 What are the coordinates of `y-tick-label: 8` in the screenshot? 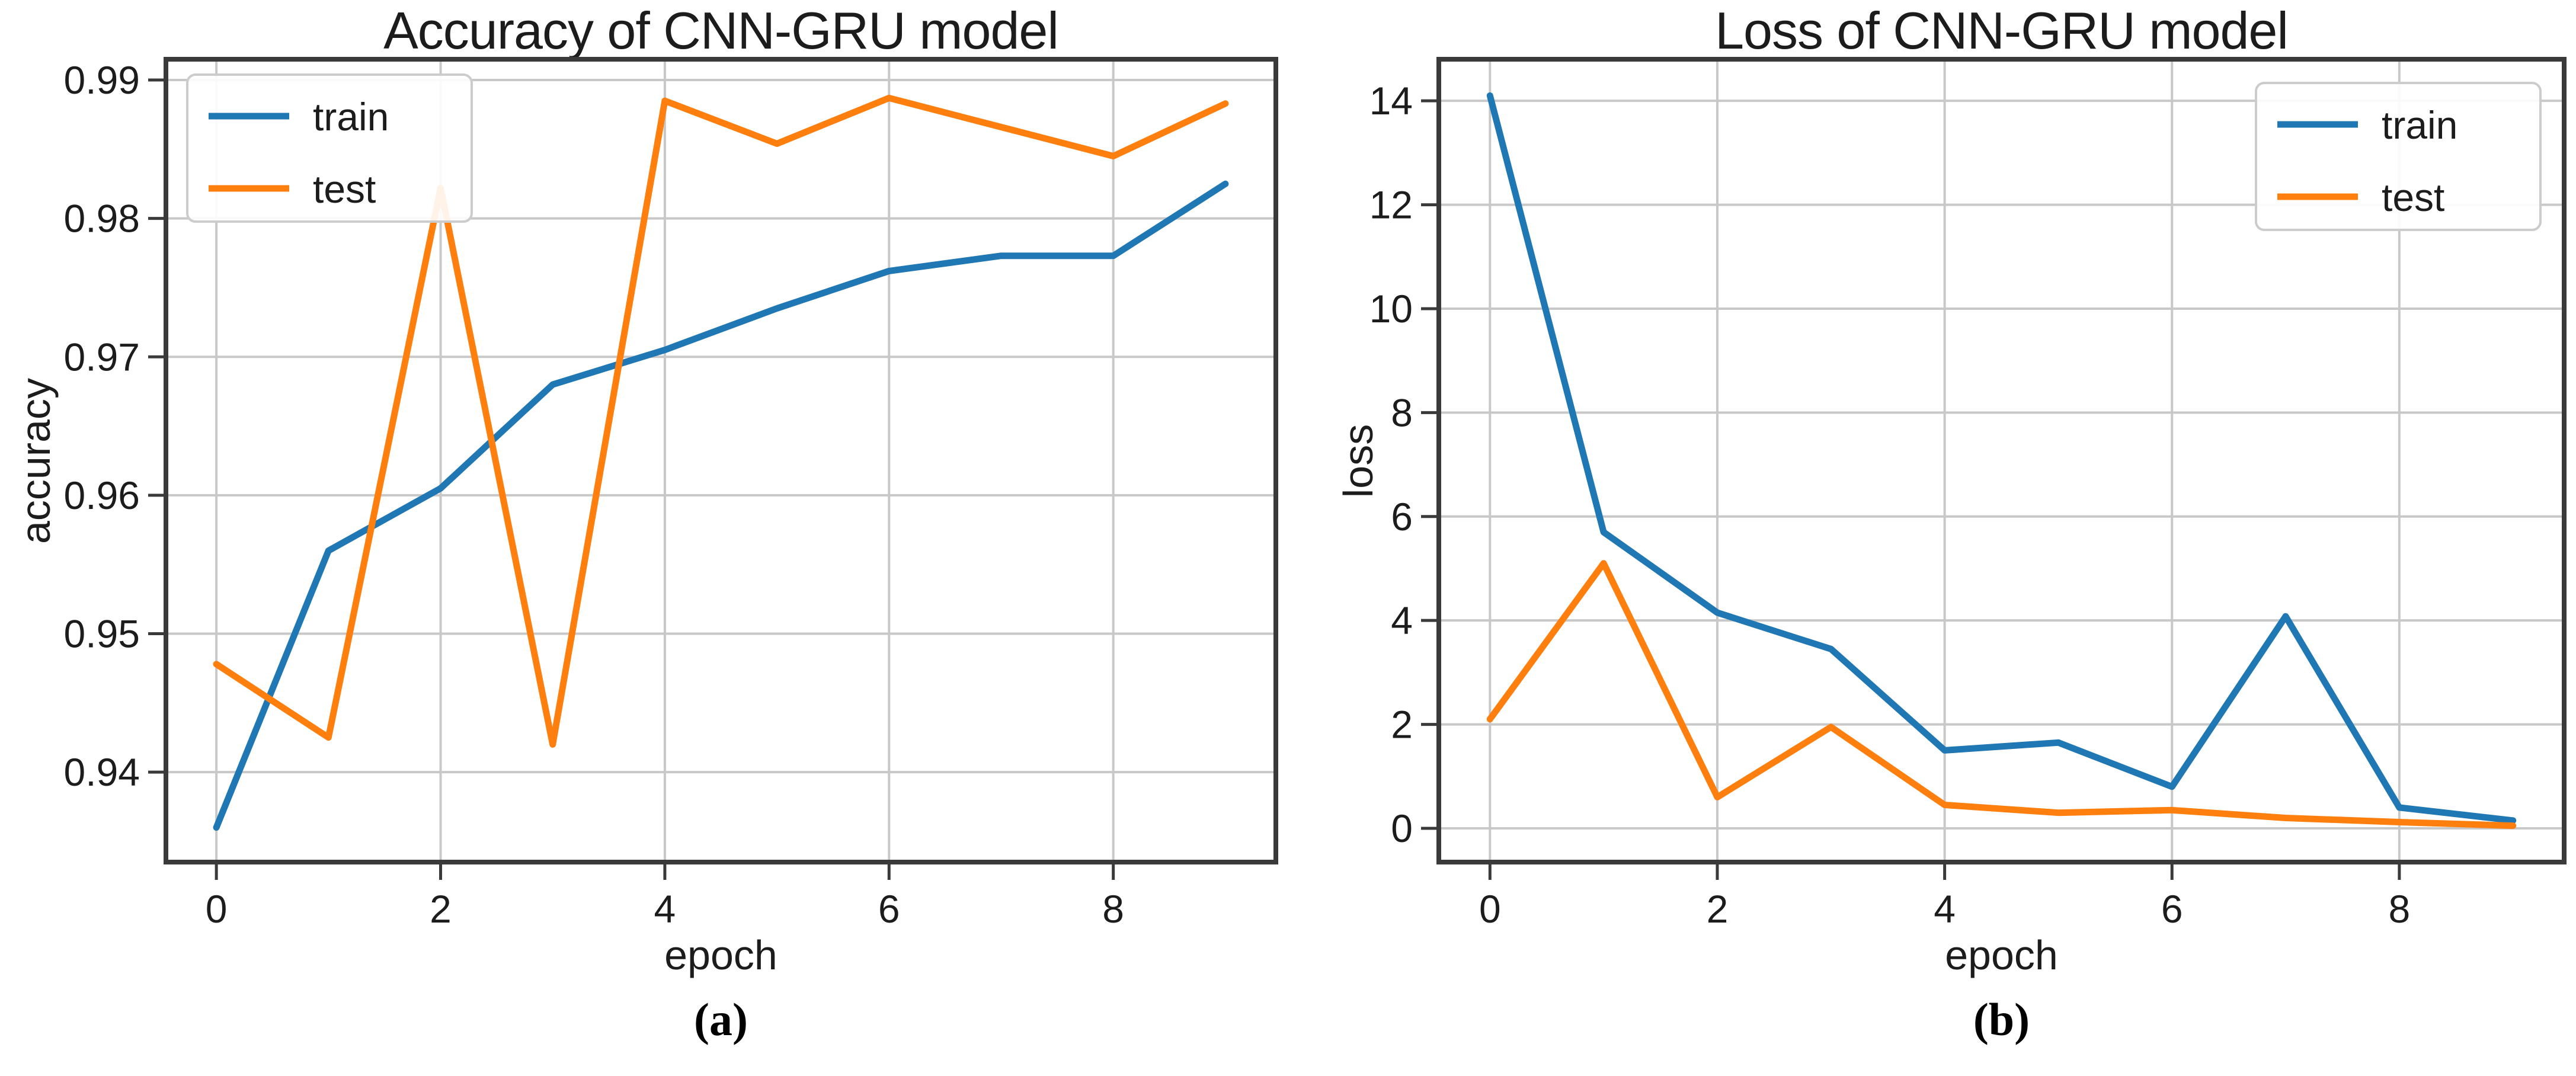 It's located at (1402, 412).